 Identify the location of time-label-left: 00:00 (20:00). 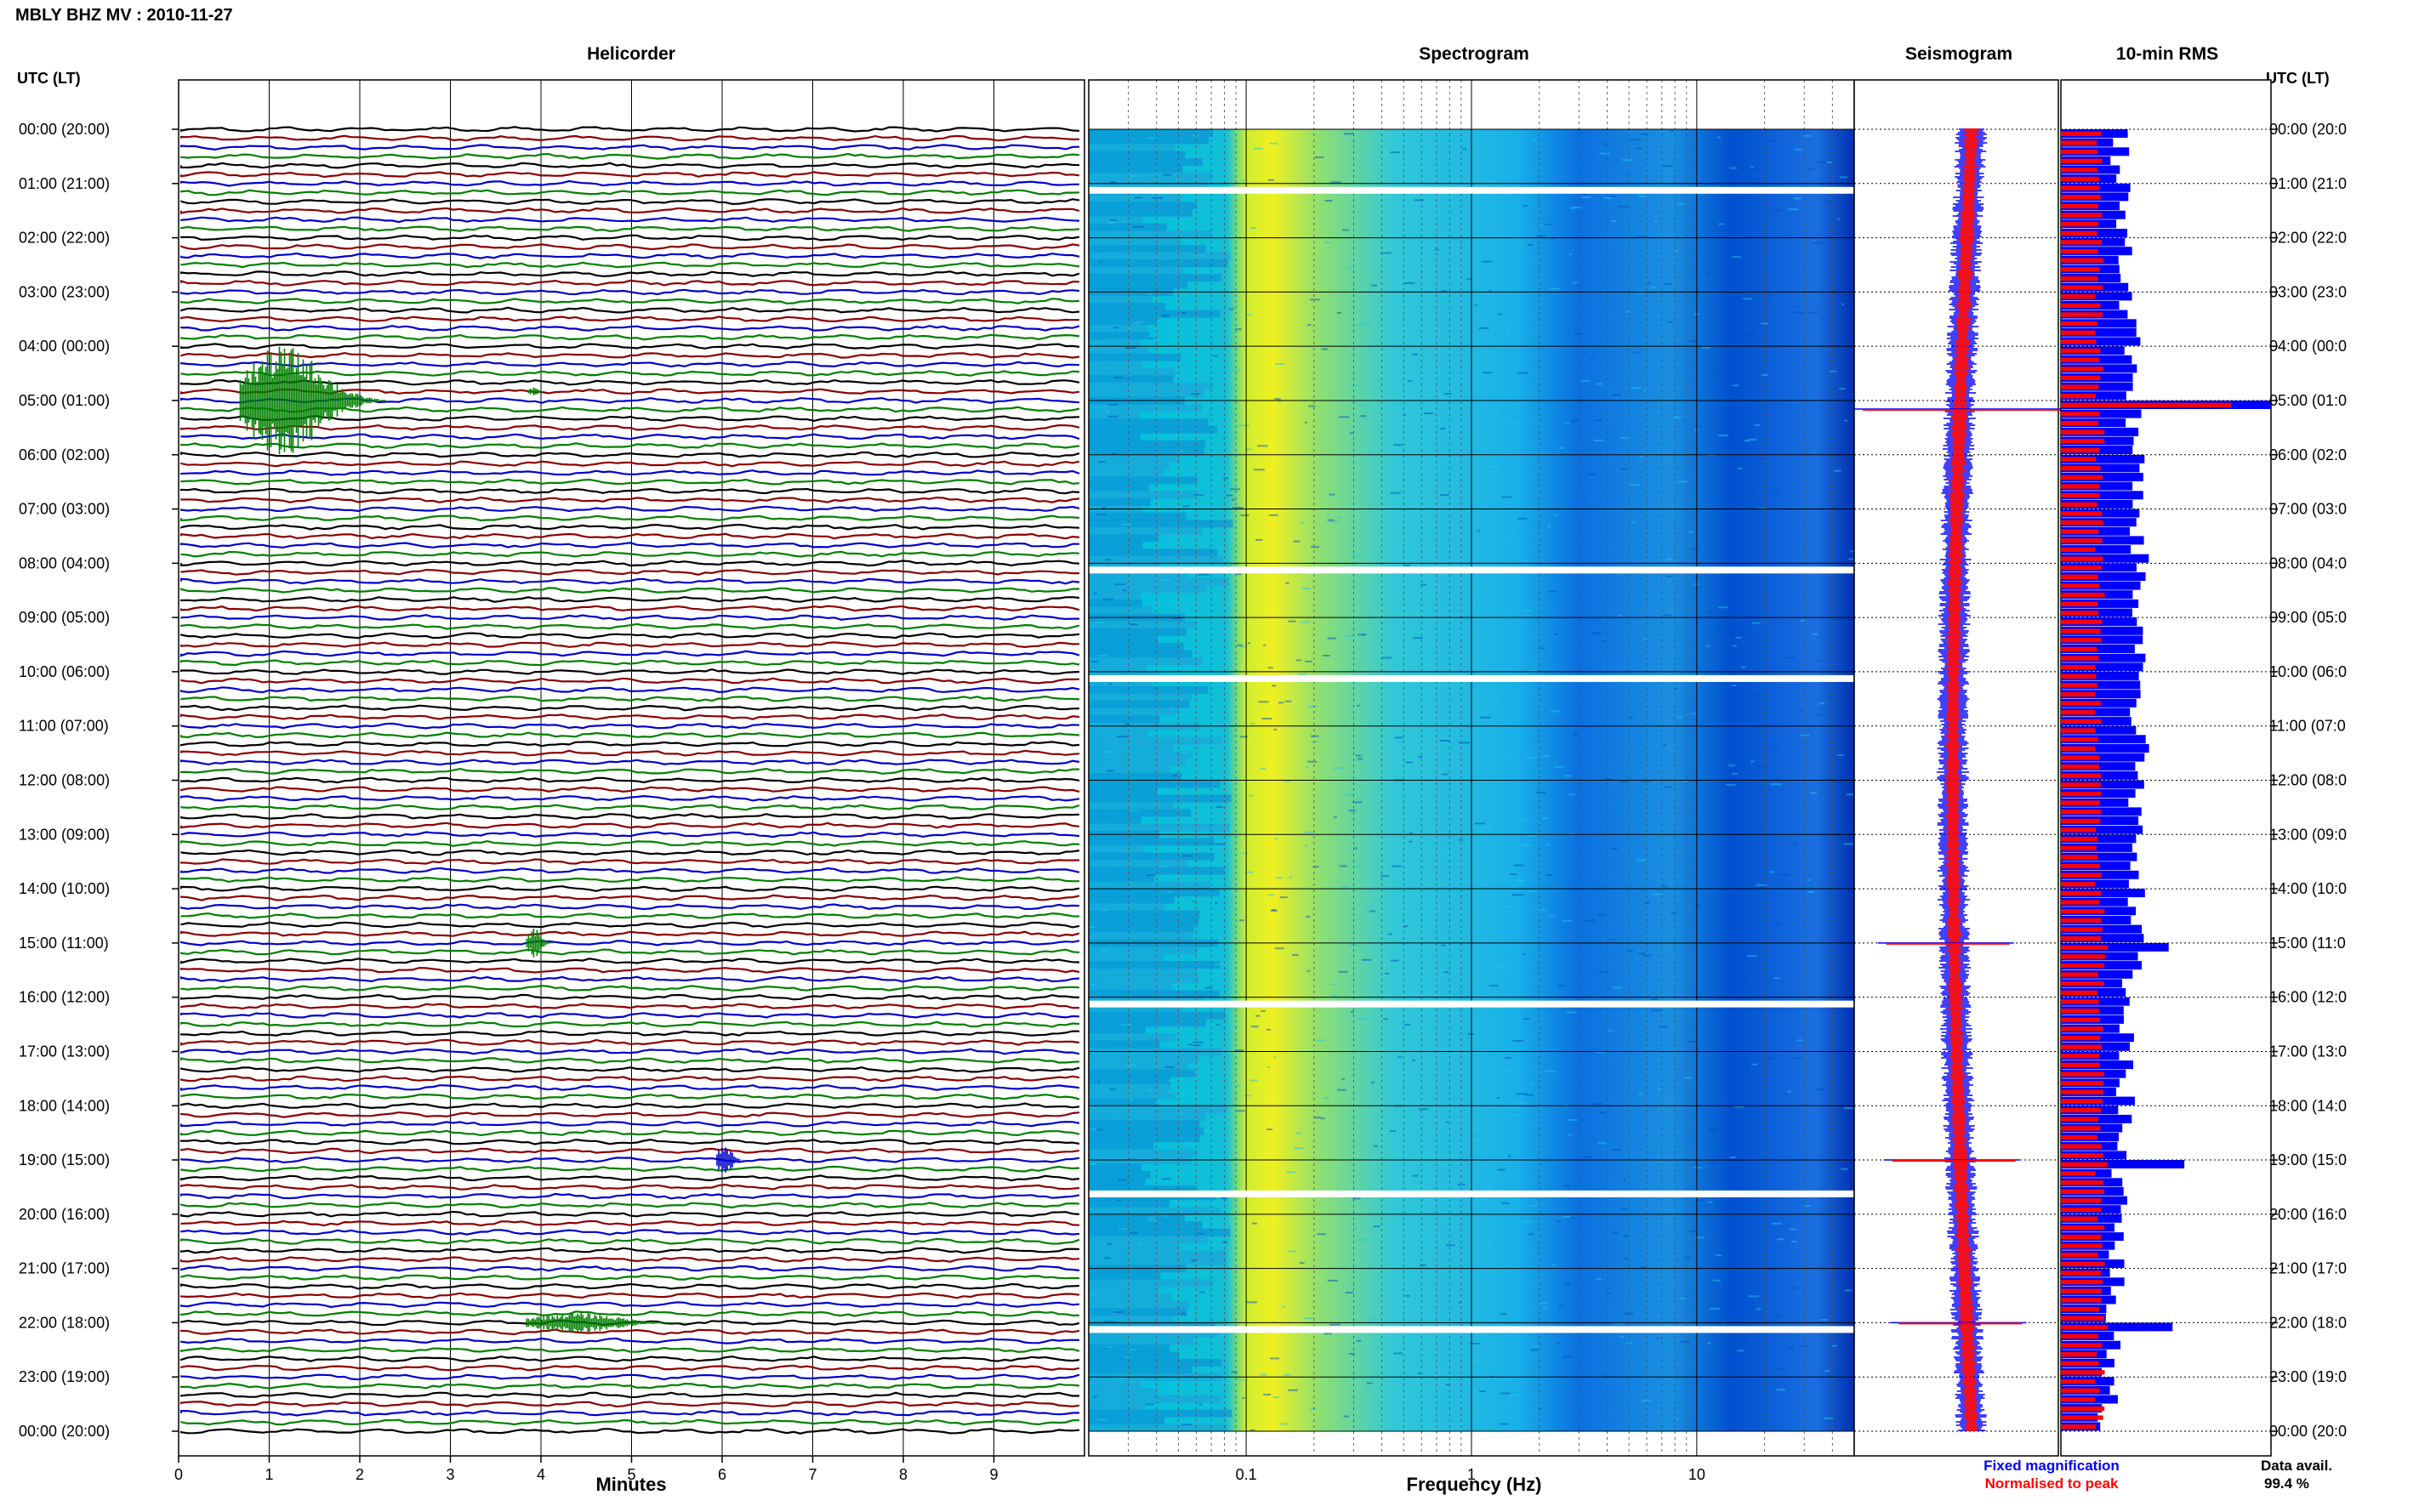
(64, 1431).